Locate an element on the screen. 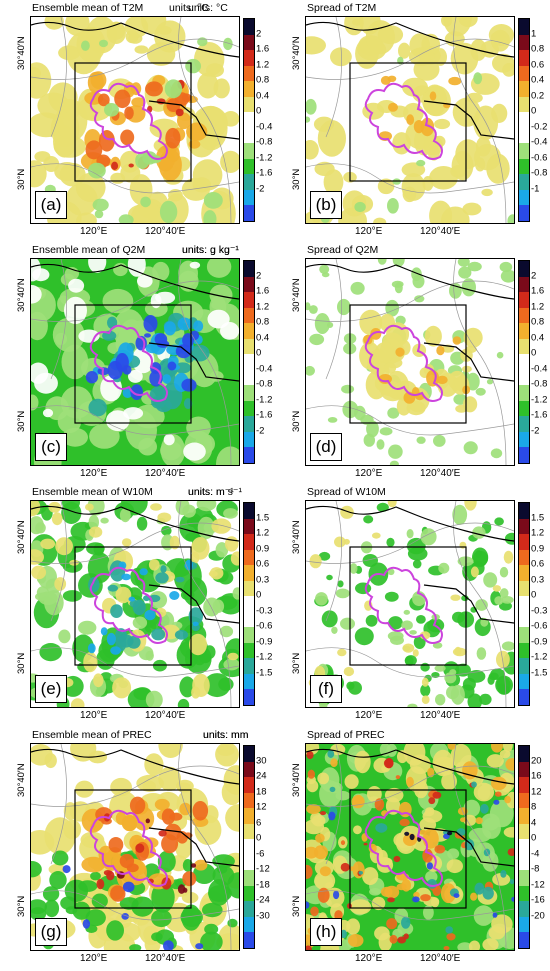 The width and height of the screenshot is (550, 971). panel-title: Ensemble mean of T2M is located at coordinates (88, 8).